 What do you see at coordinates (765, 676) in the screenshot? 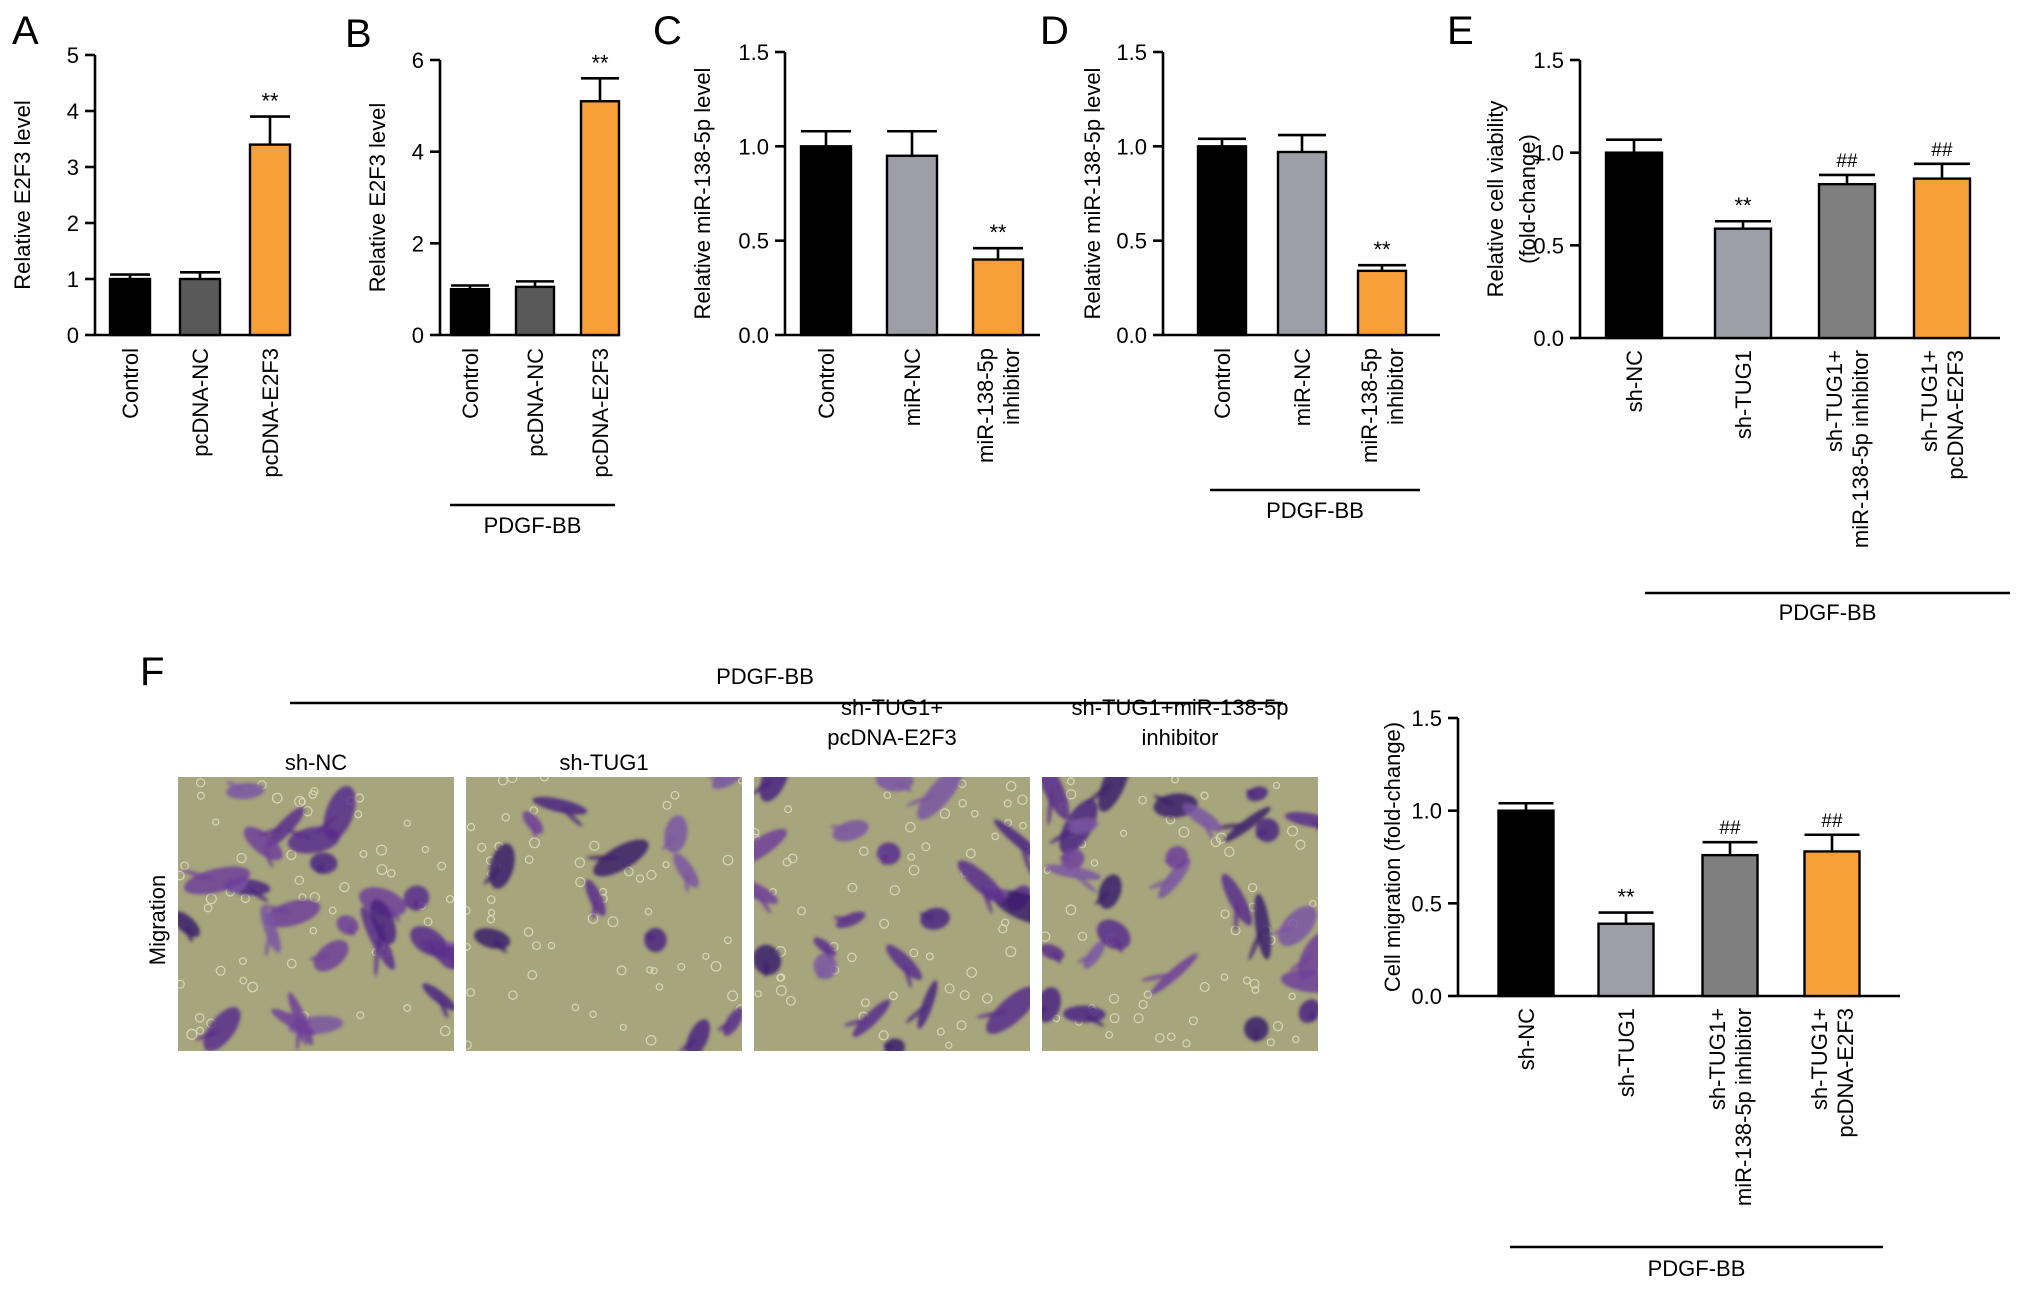
I see `micrograph-top-label: PDGF-BB` at bounding box center [765, 676].